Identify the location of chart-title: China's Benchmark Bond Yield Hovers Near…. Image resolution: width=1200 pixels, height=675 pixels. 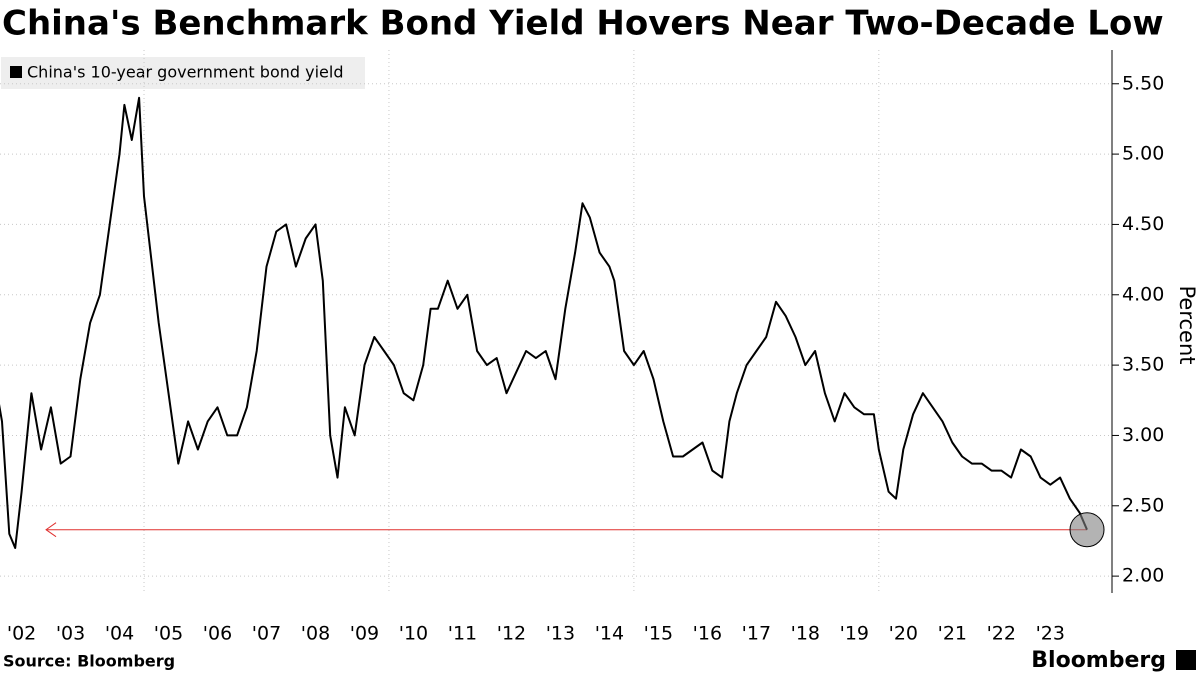
(583, 24).